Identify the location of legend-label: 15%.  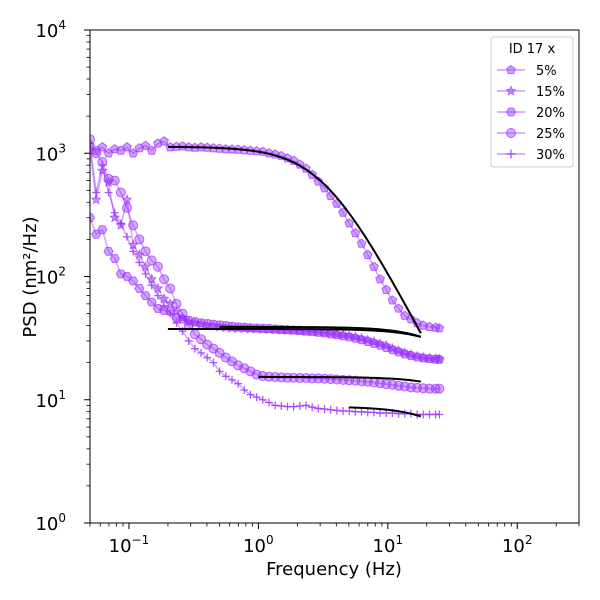
(550, 92).